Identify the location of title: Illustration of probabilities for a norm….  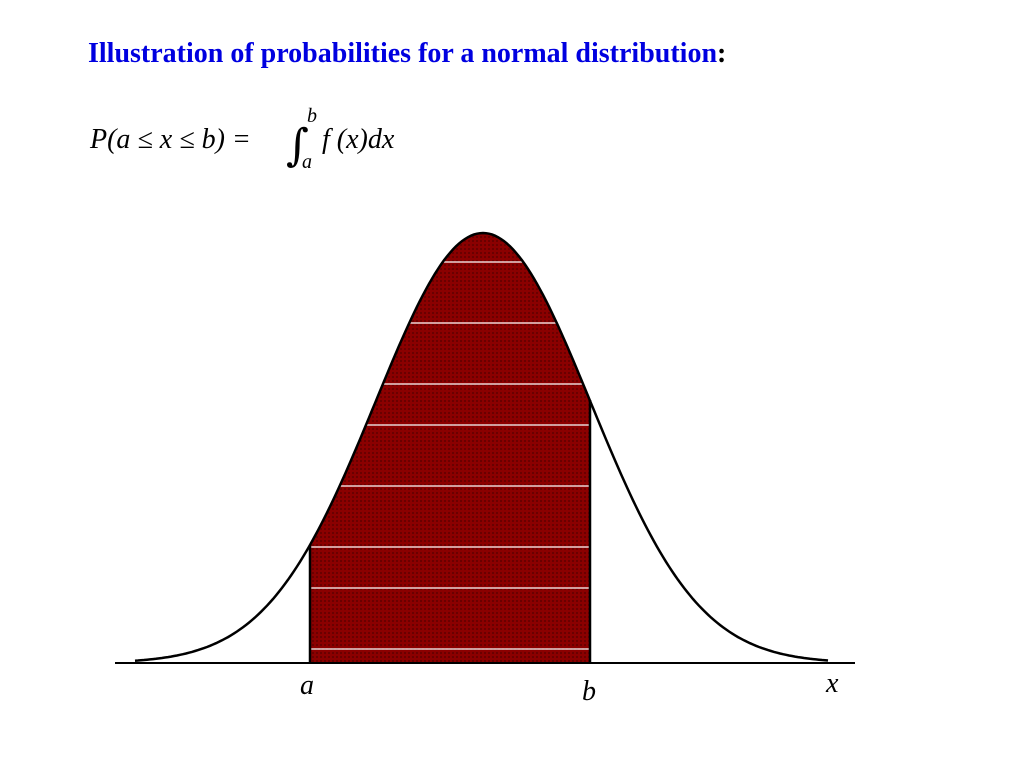
(407, 53).